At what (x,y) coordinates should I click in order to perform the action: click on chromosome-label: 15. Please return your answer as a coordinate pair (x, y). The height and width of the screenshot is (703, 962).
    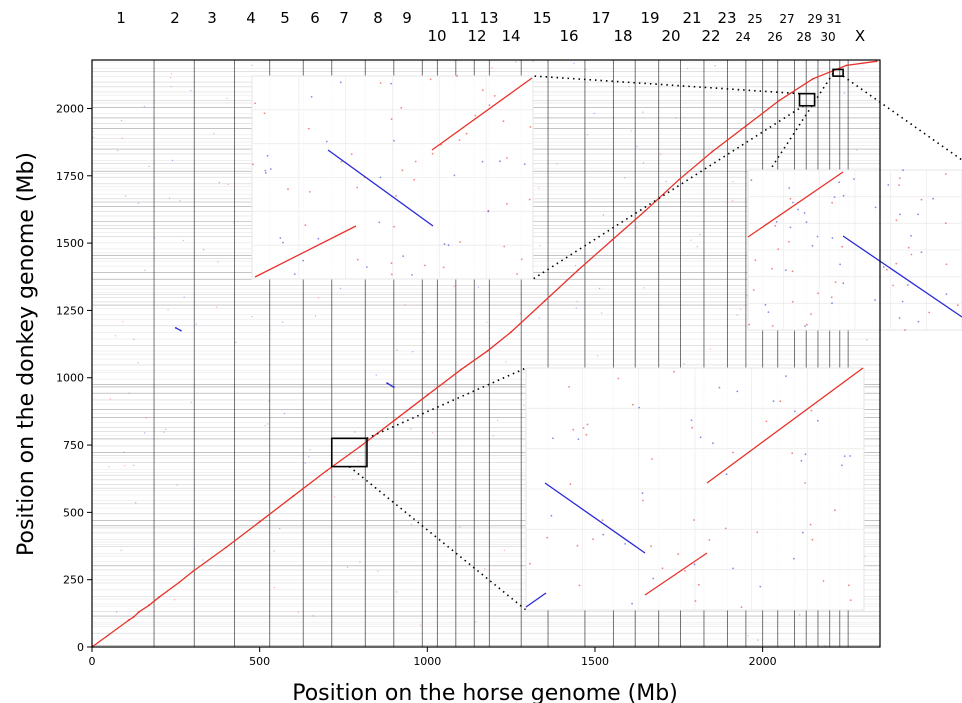
    Looking at the image, I should click on (541, 18).